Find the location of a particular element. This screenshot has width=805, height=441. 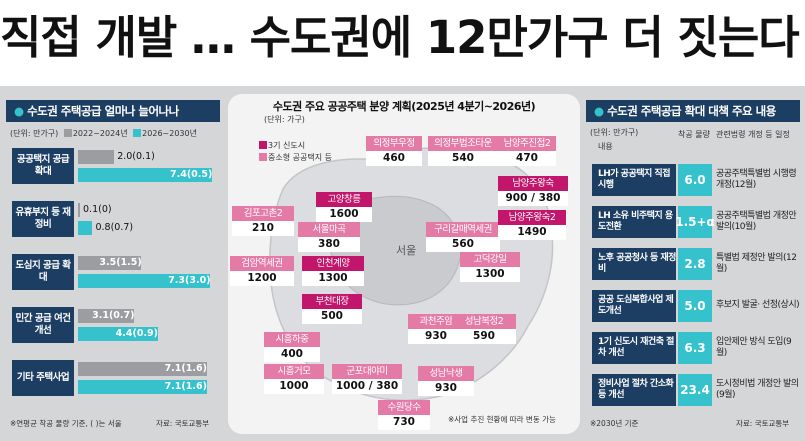

site-label: 군포대야미 1000 / 380 is located at coordinates (367, 379).